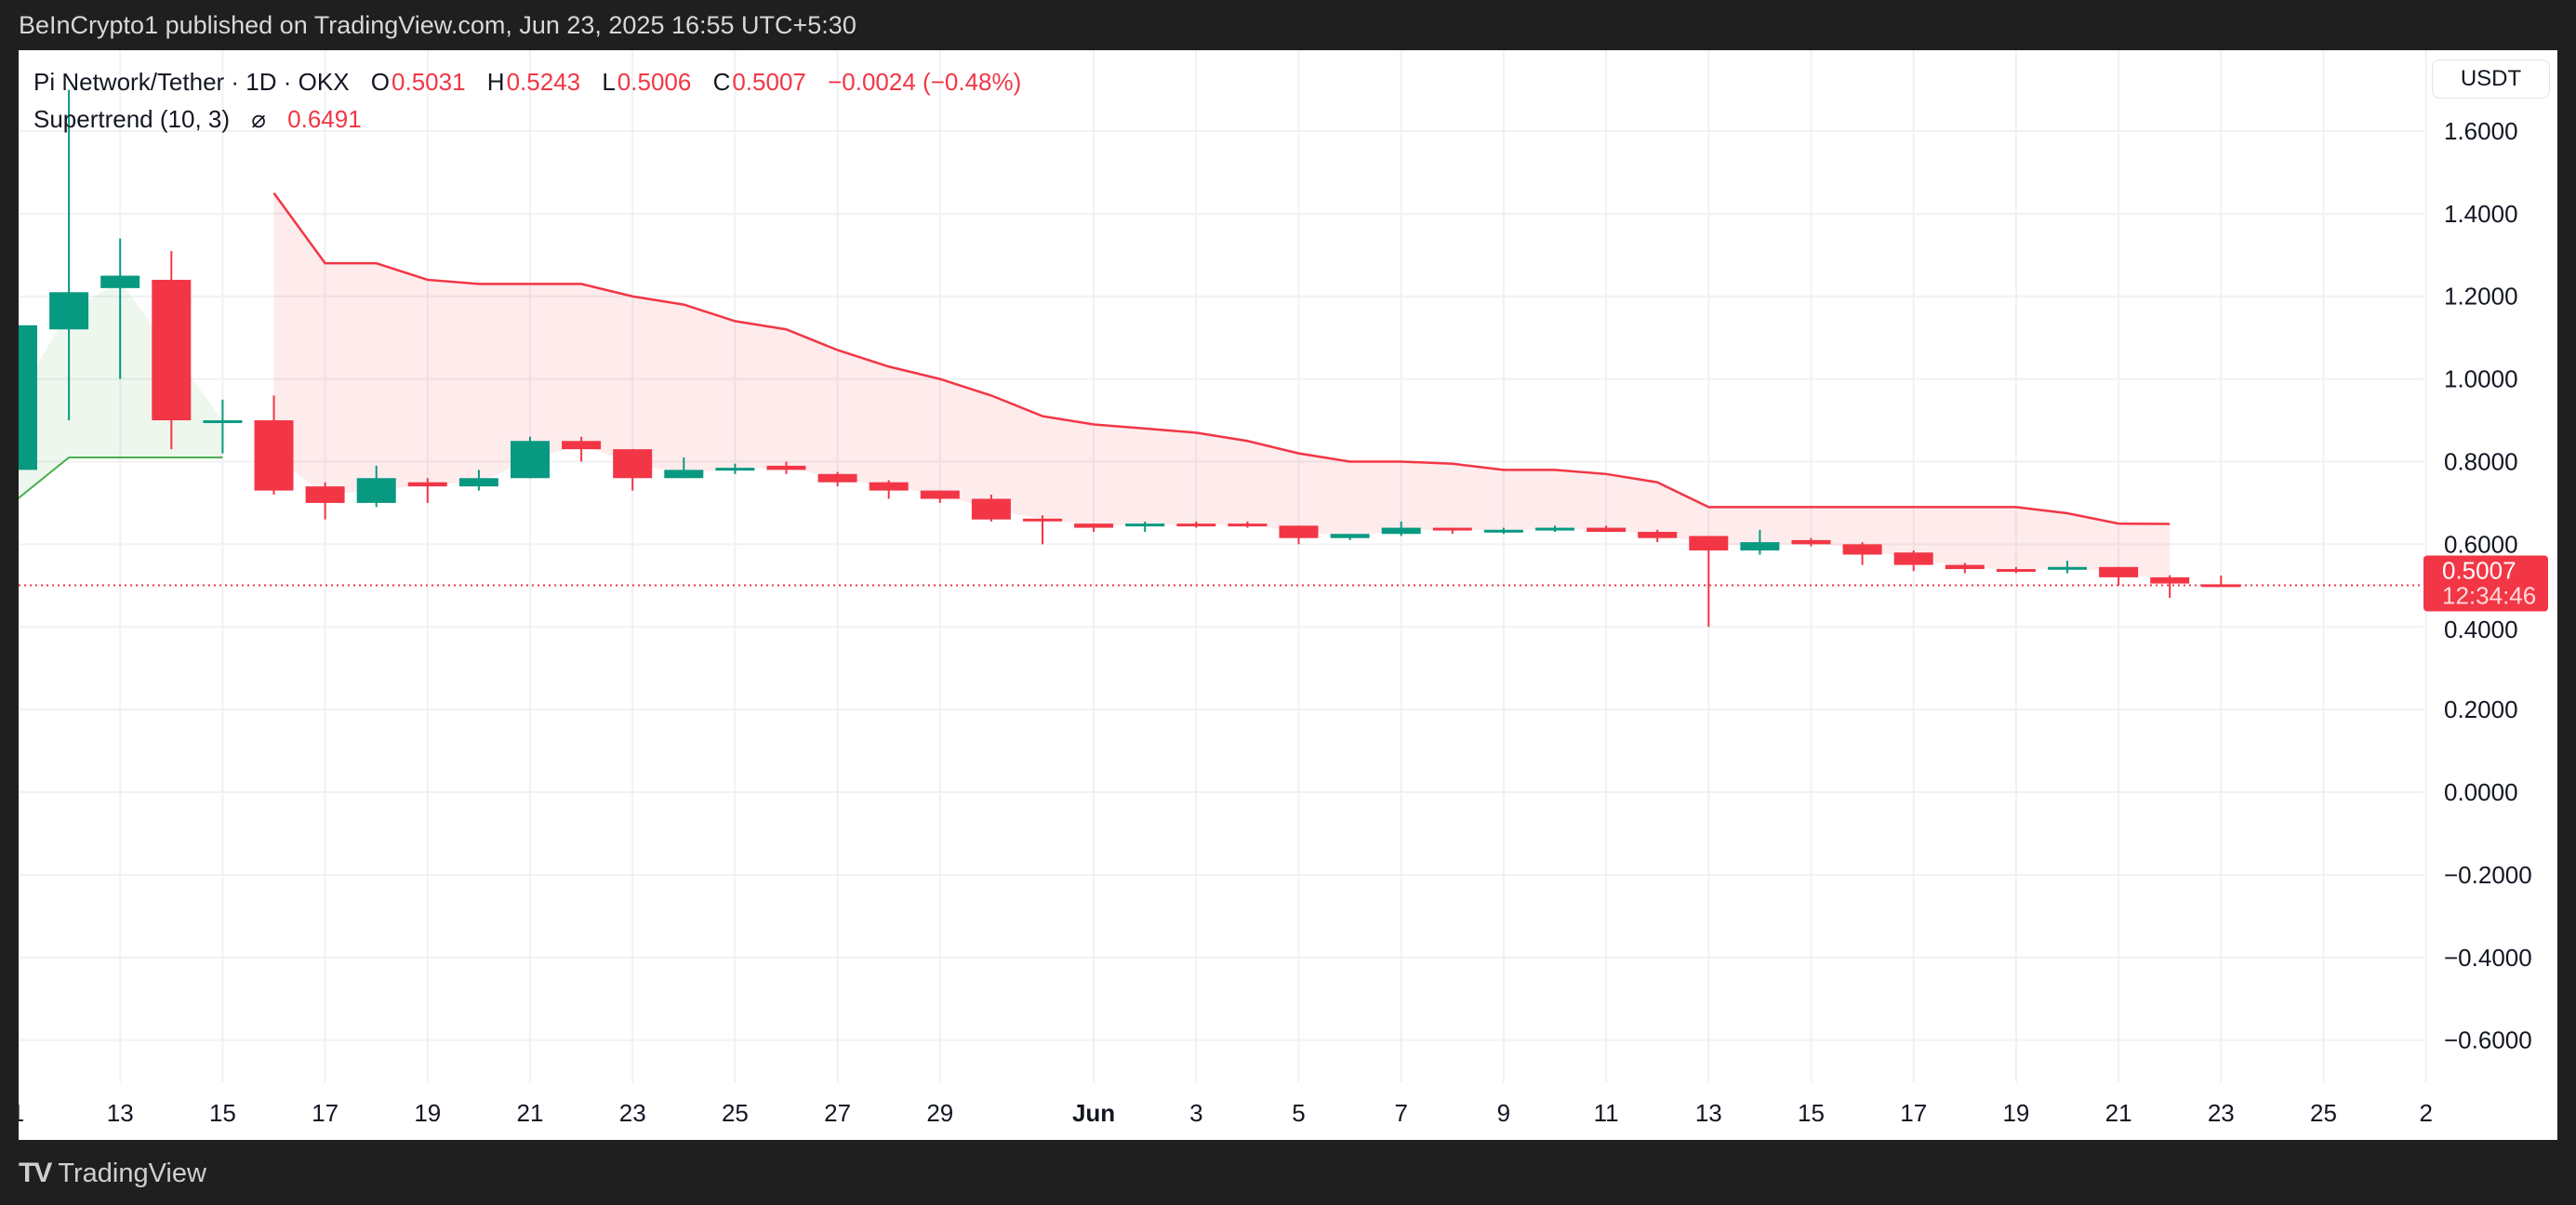 The height and width of the screenshot is (1205, 2576). Describe the element at coordinates (1195, 1113) in the screenshot. I see `x-tick-label: 3` at that location.